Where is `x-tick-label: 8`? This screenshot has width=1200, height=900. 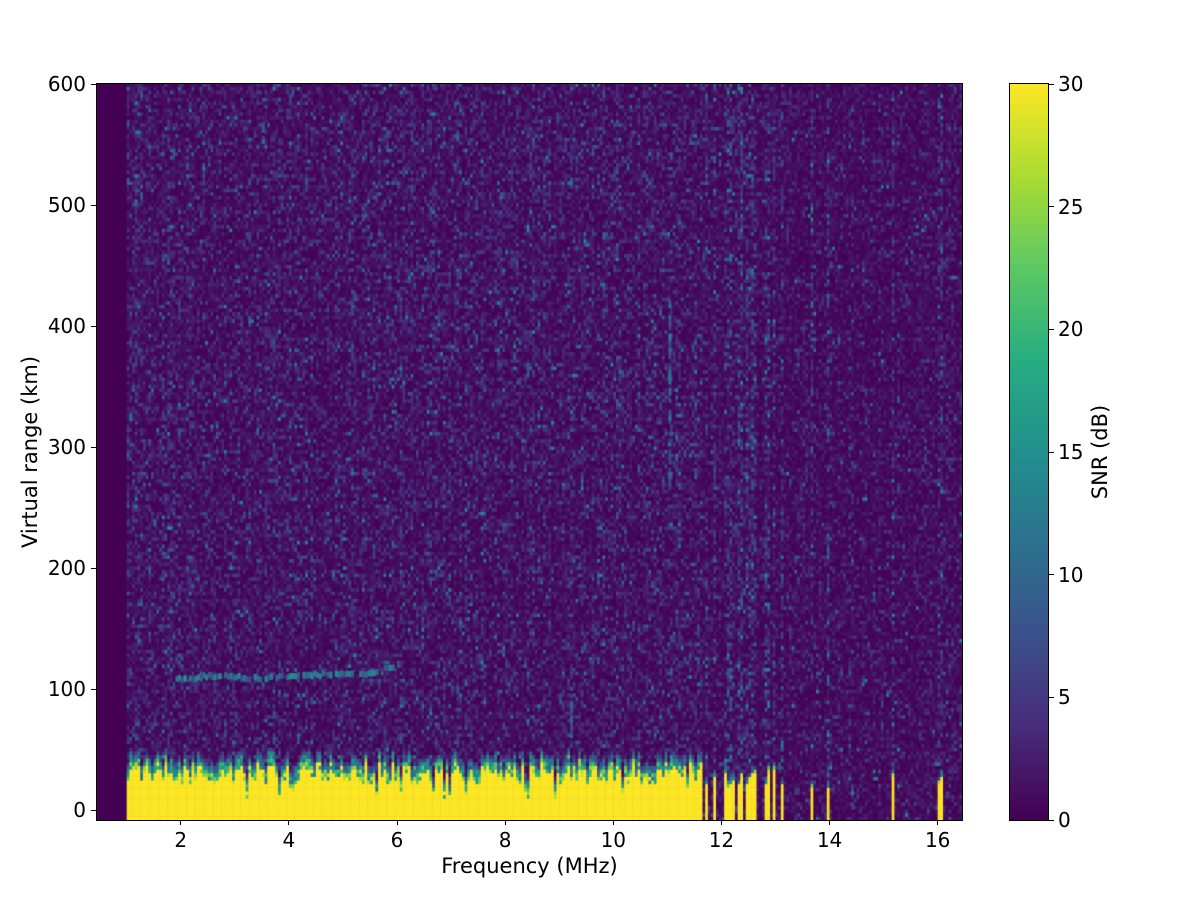
x-tick-label: 8 is located at coordinates (505, 840).